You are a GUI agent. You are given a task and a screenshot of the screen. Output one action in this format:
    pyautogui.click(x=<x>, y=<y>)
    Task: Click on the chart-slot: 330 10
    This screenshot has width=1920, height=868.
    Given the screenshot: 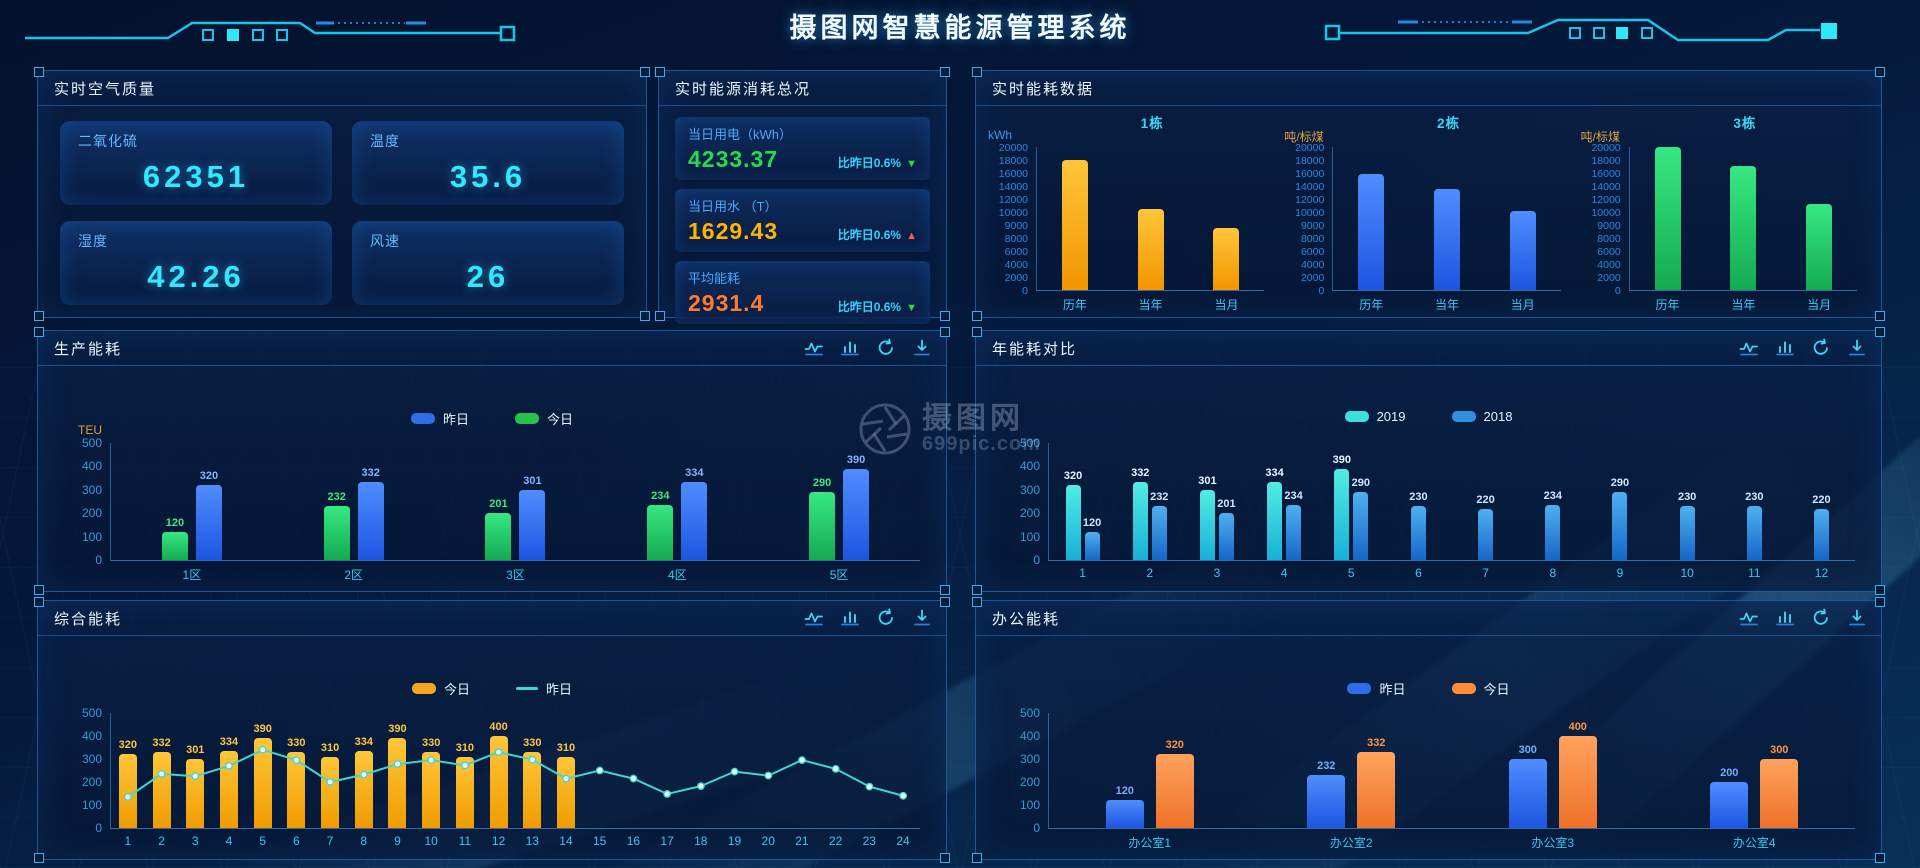 What is the action you would take?
    pyautogui.click(x=431, y=780)
    